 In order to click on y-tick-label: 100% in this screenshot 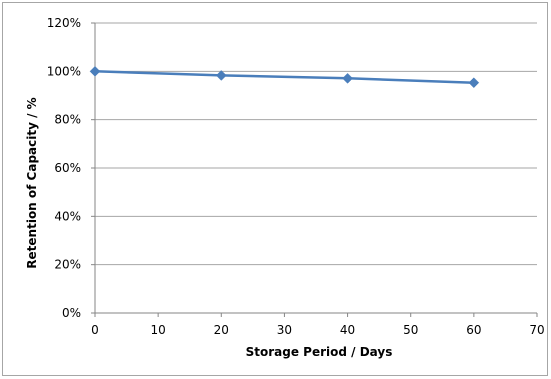, I will do `click(64, 71)`.